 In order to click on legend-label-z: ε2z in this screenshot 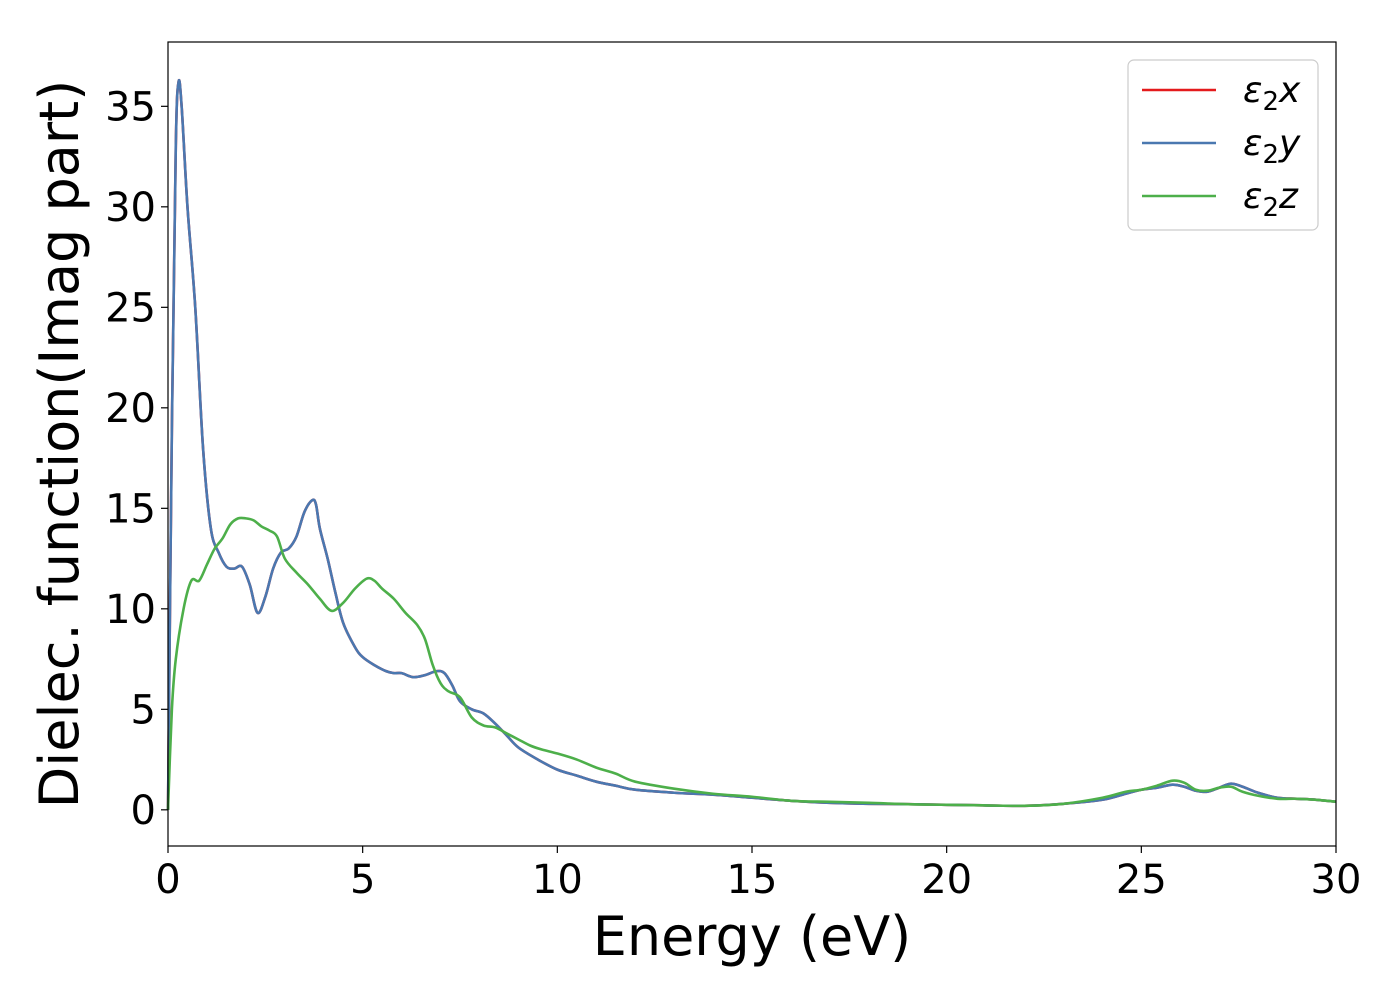, I will do `click(1271, 199)`.